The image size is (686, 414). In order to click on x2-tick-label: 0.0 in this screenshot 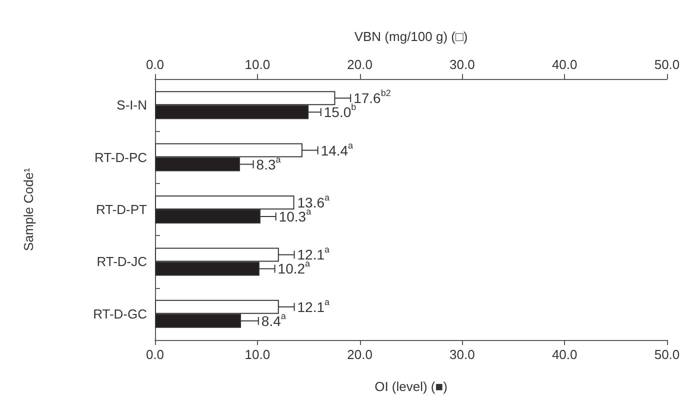, I will do `click(155, 64)`.